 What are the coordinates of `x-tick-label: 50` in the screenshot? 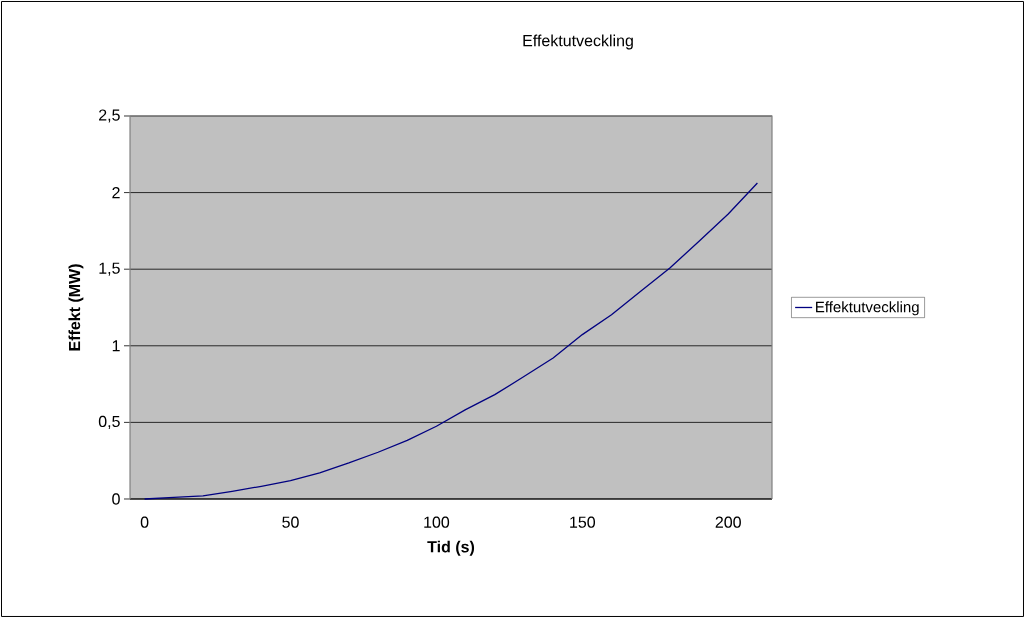 It's located at (290, 522).